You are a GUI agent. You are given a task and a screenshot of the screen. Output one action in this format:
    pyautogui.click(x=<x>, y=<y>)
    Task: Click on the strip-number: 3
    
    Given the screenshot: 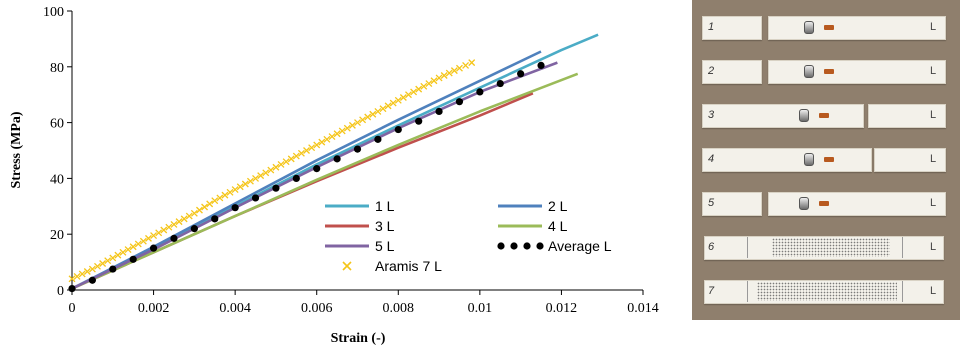 What is the action you would take?
    pyautogui.click(x=711, y=115)
    